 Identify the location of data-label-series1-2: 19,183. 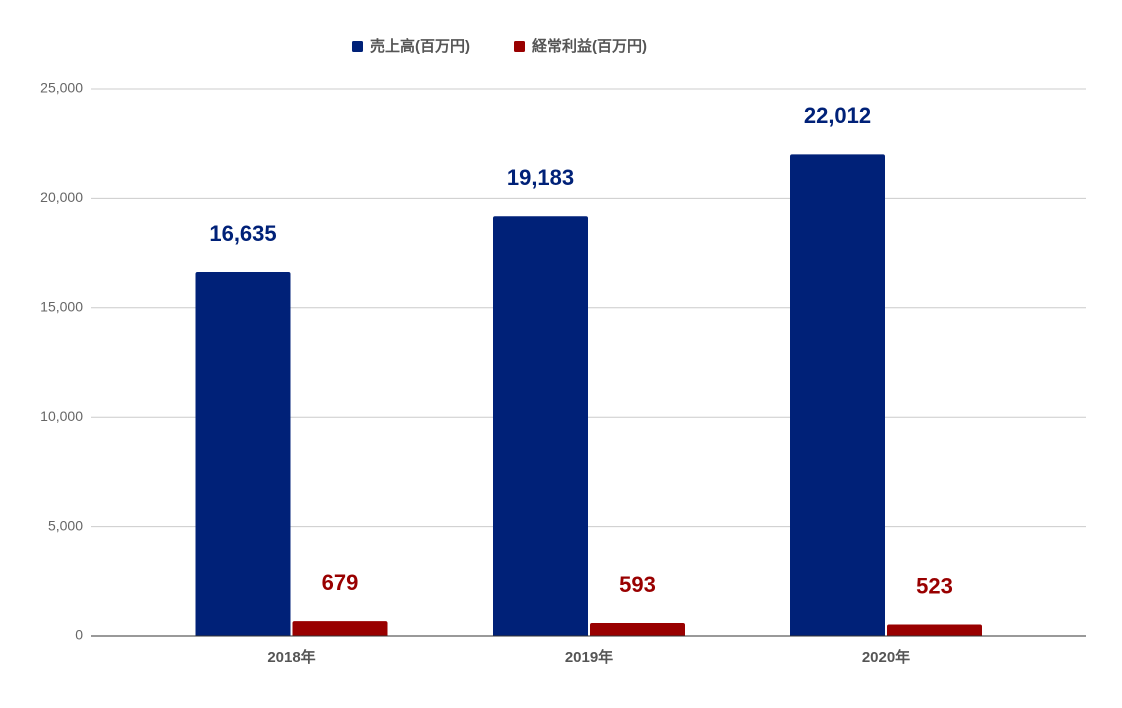
(540, 177).